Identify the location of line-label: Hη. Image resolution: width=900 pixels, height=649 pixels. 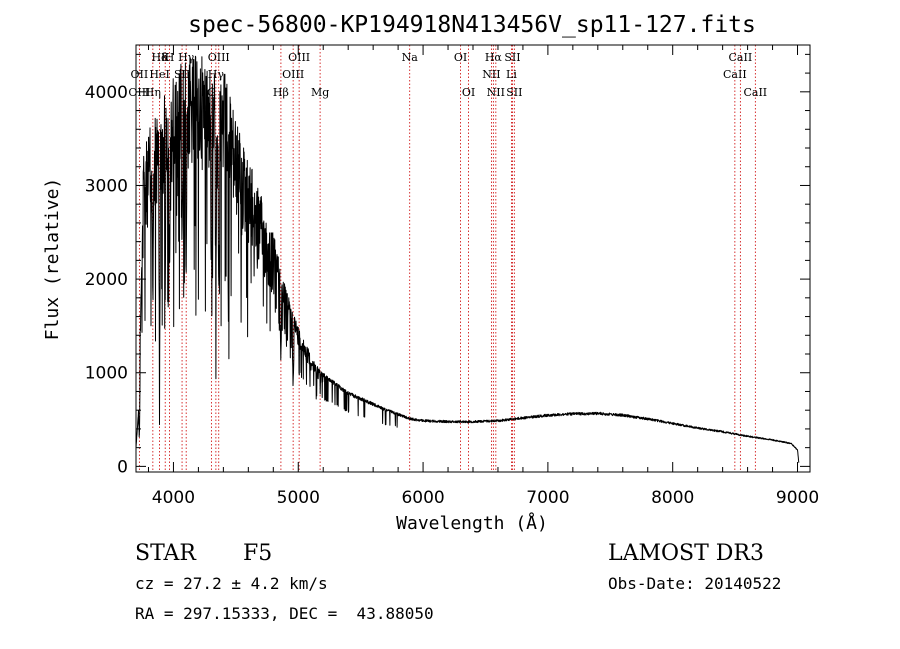
(153, 92).